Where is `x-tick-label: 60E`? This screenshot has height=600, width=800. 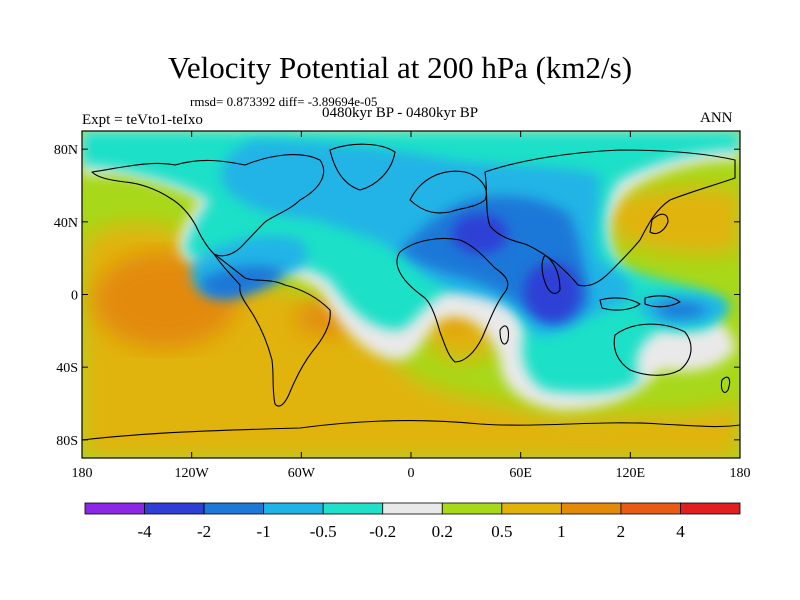
x-tick-label: 60E is located at coordinates (520, 473).